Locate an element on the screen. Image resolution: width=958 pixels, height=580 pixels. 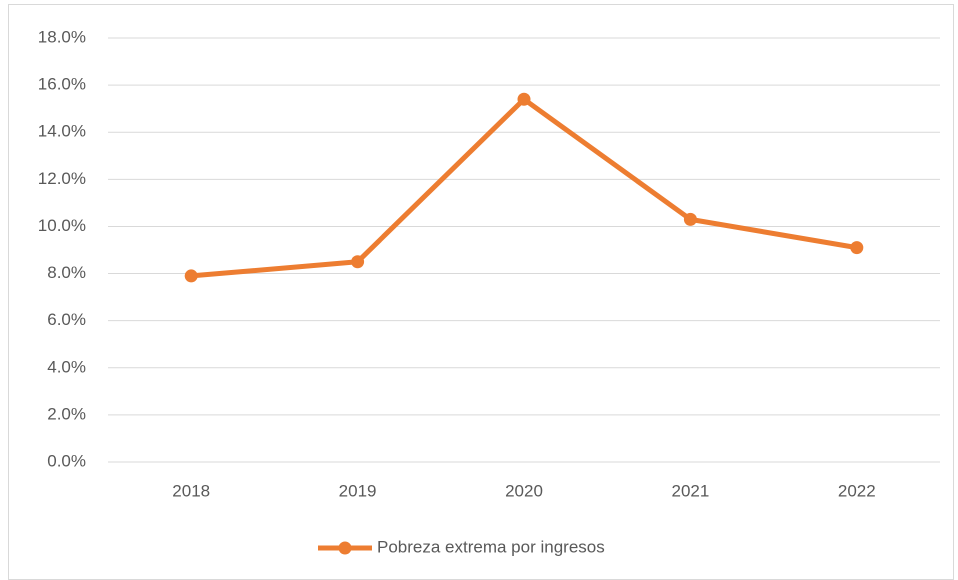
y-tick-label: 6.0% is located at coordinates (66, 319).